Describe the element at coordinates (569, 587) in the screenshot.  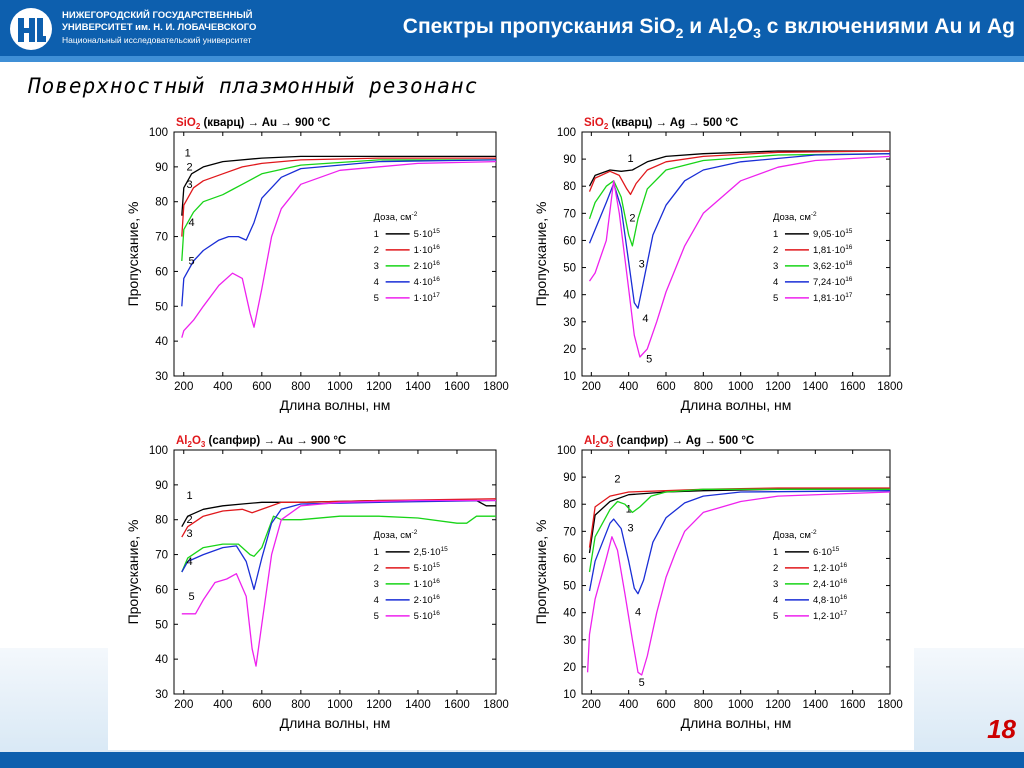
I see `y-tick-label: 50` at that location.